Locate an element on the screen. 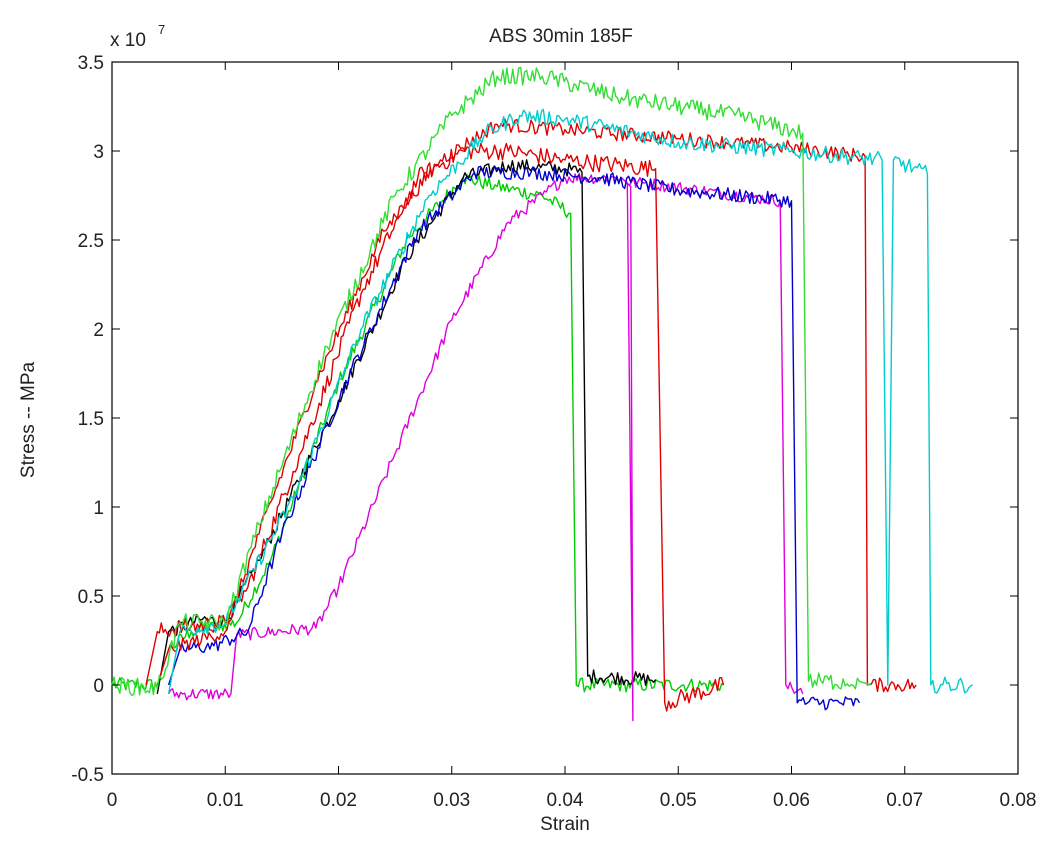  y-exponent-label: x 10 7 is located at coordinates (137, 36).